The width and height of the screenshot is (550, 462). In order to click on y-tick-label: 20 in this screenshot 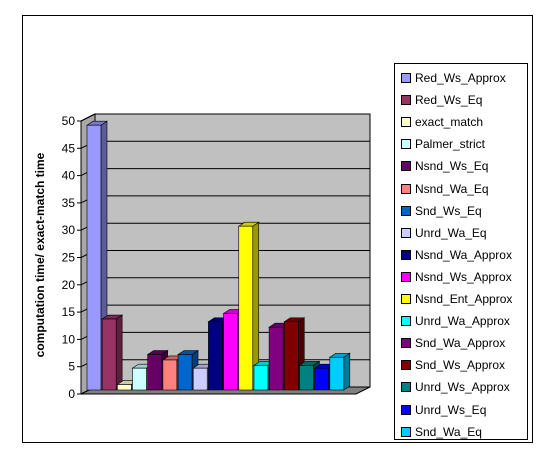, I will do `click(69, 285)`.